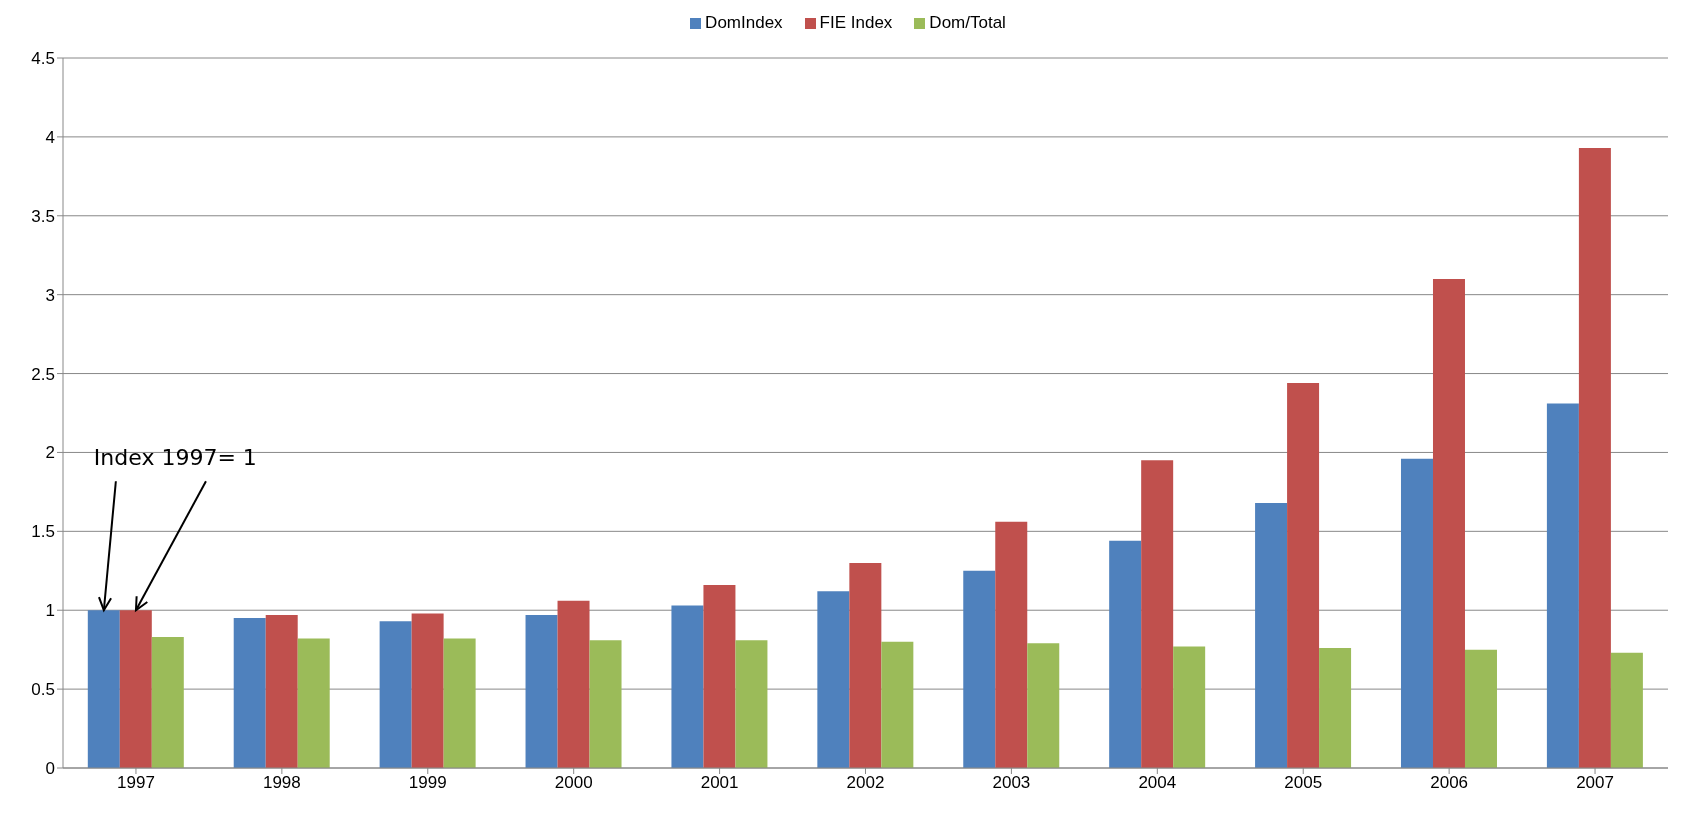  What do you see at coordinates (967, 23) in the screenshot?
I see `legend-label: Dom/Total` at bounding box center [967, 23].